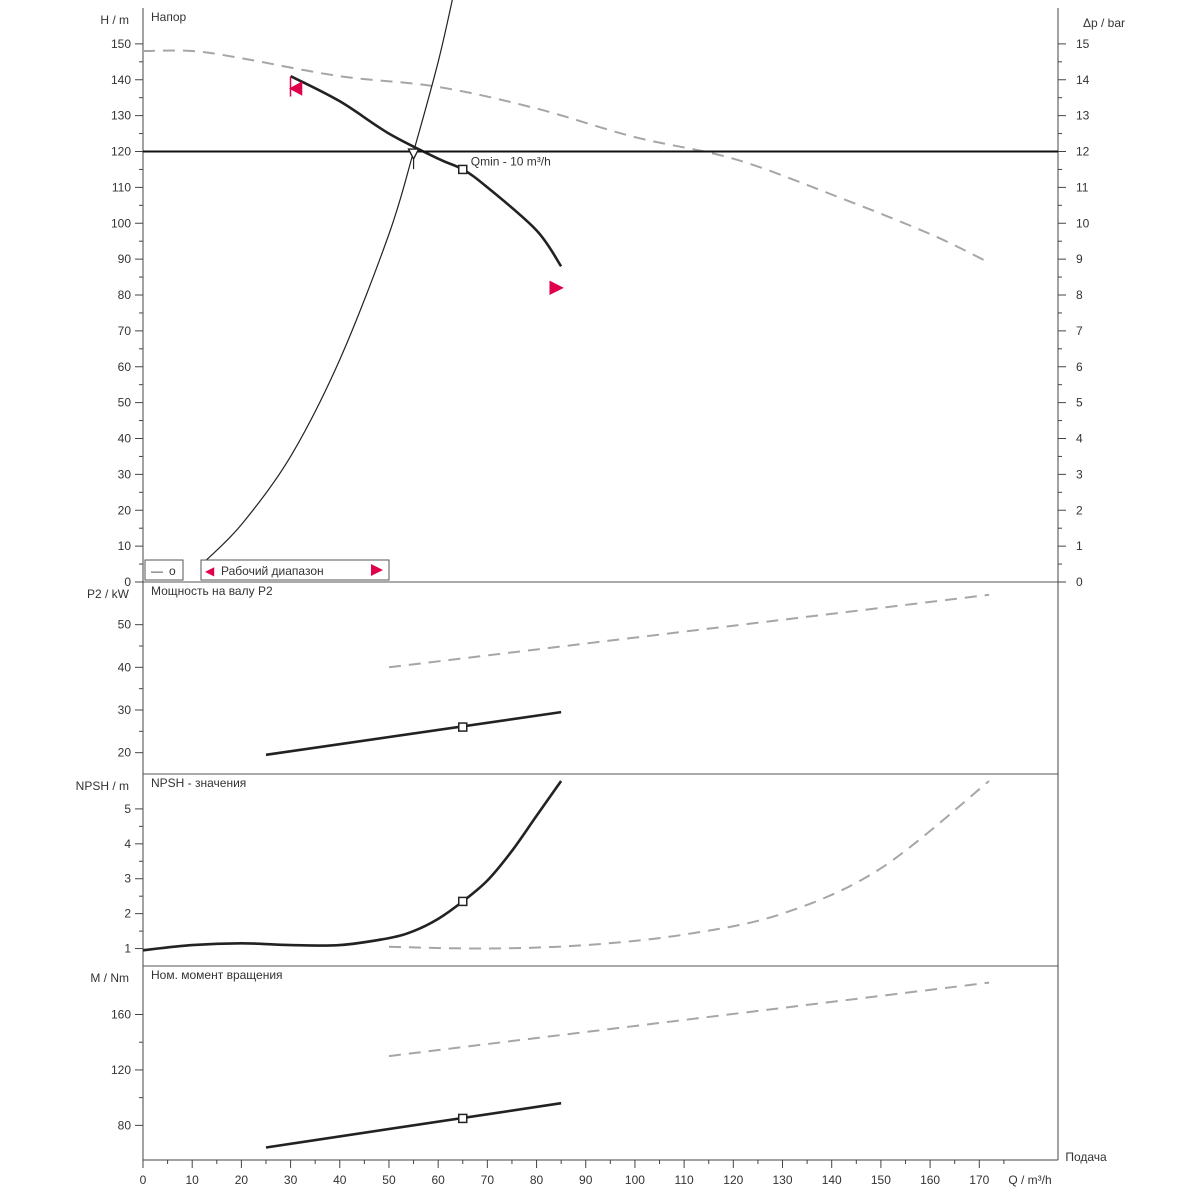  Describe the element at coordinates (689, 865) in the screenshot. I see `npsh-series-npsh_max` at that location.